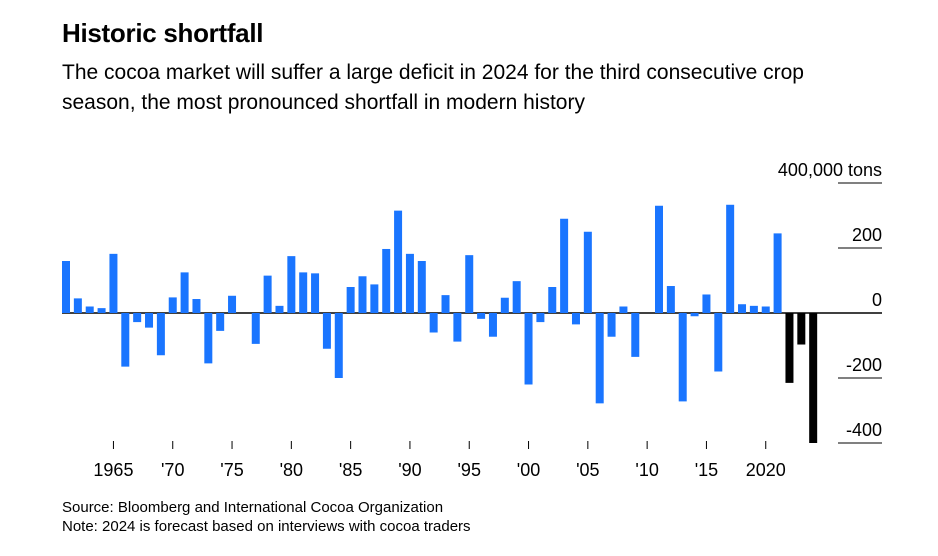  Describe the element at coordinates (409, 470) in the screenshot. I see `x-tick-label: '90` at that location.